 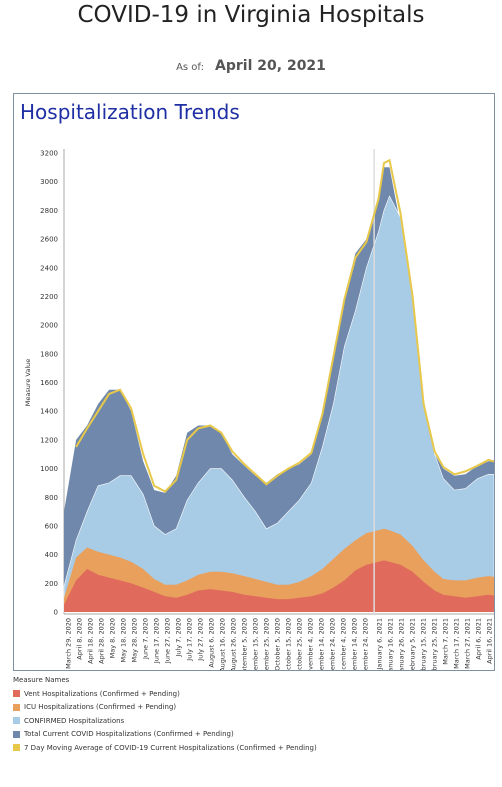 What do you see at coordinates (167, 641) in the screenshot?
I see `x-tick-label: June 27, 2020` at bounding box center [167, 641].